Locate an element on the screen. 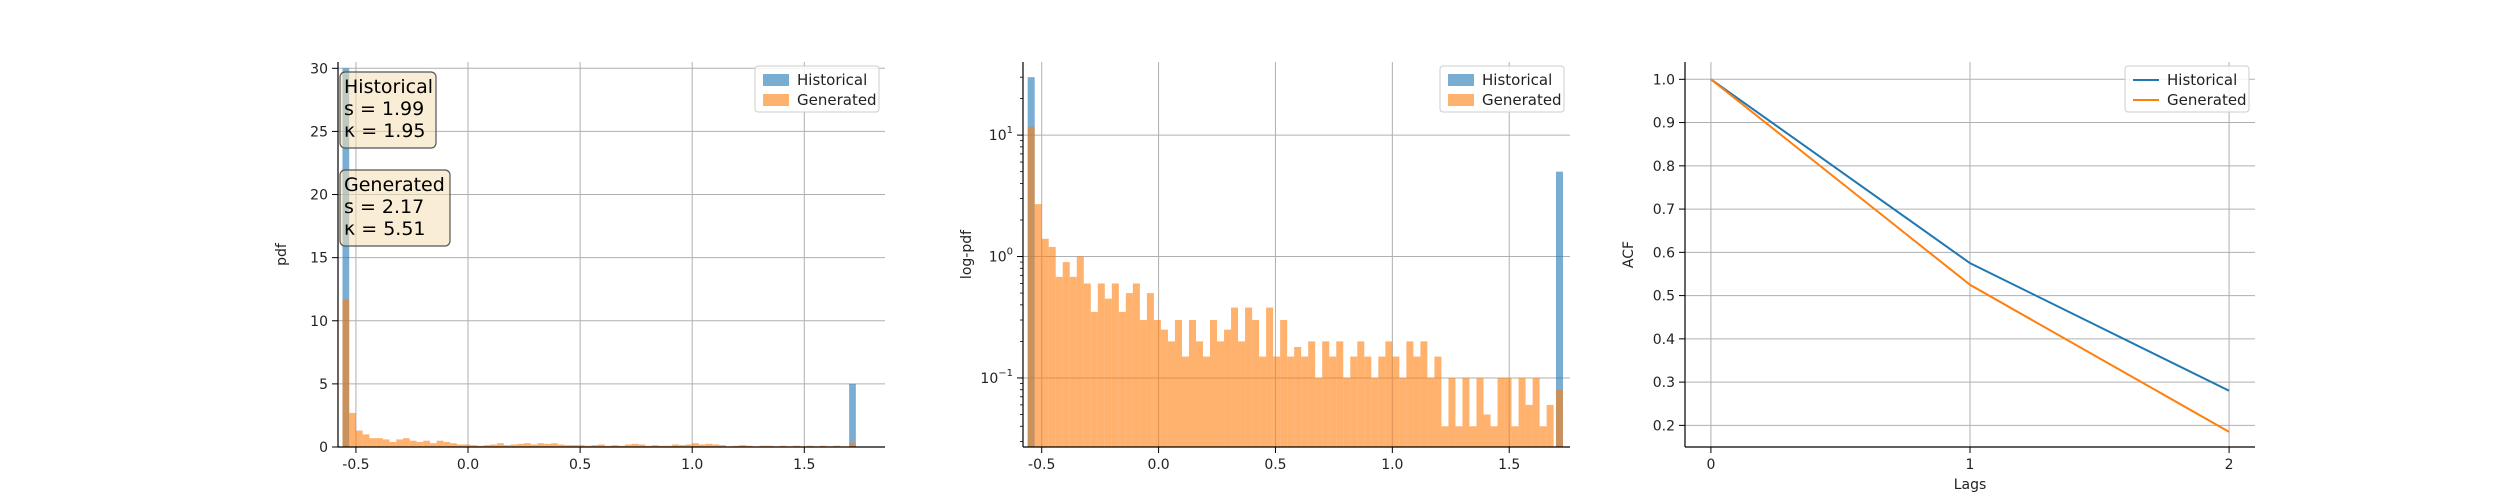 Image resolution: width=2500 pixels, height=500 pixels. y-tick-label: 0.5 is located at coordinates (1664, 297).